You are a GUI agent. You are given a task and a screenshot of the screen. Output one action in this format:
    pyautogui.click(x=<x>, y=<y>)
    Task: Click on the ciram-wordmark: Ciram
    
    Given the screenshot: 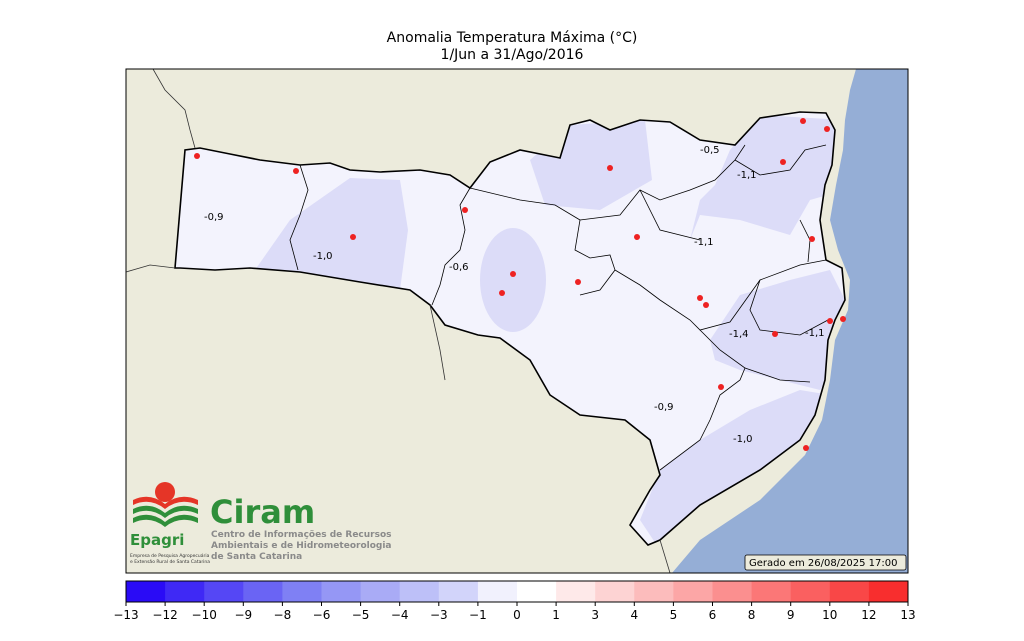 What is the action you would take?
    pyautogui.click(x=262, y=512)
    